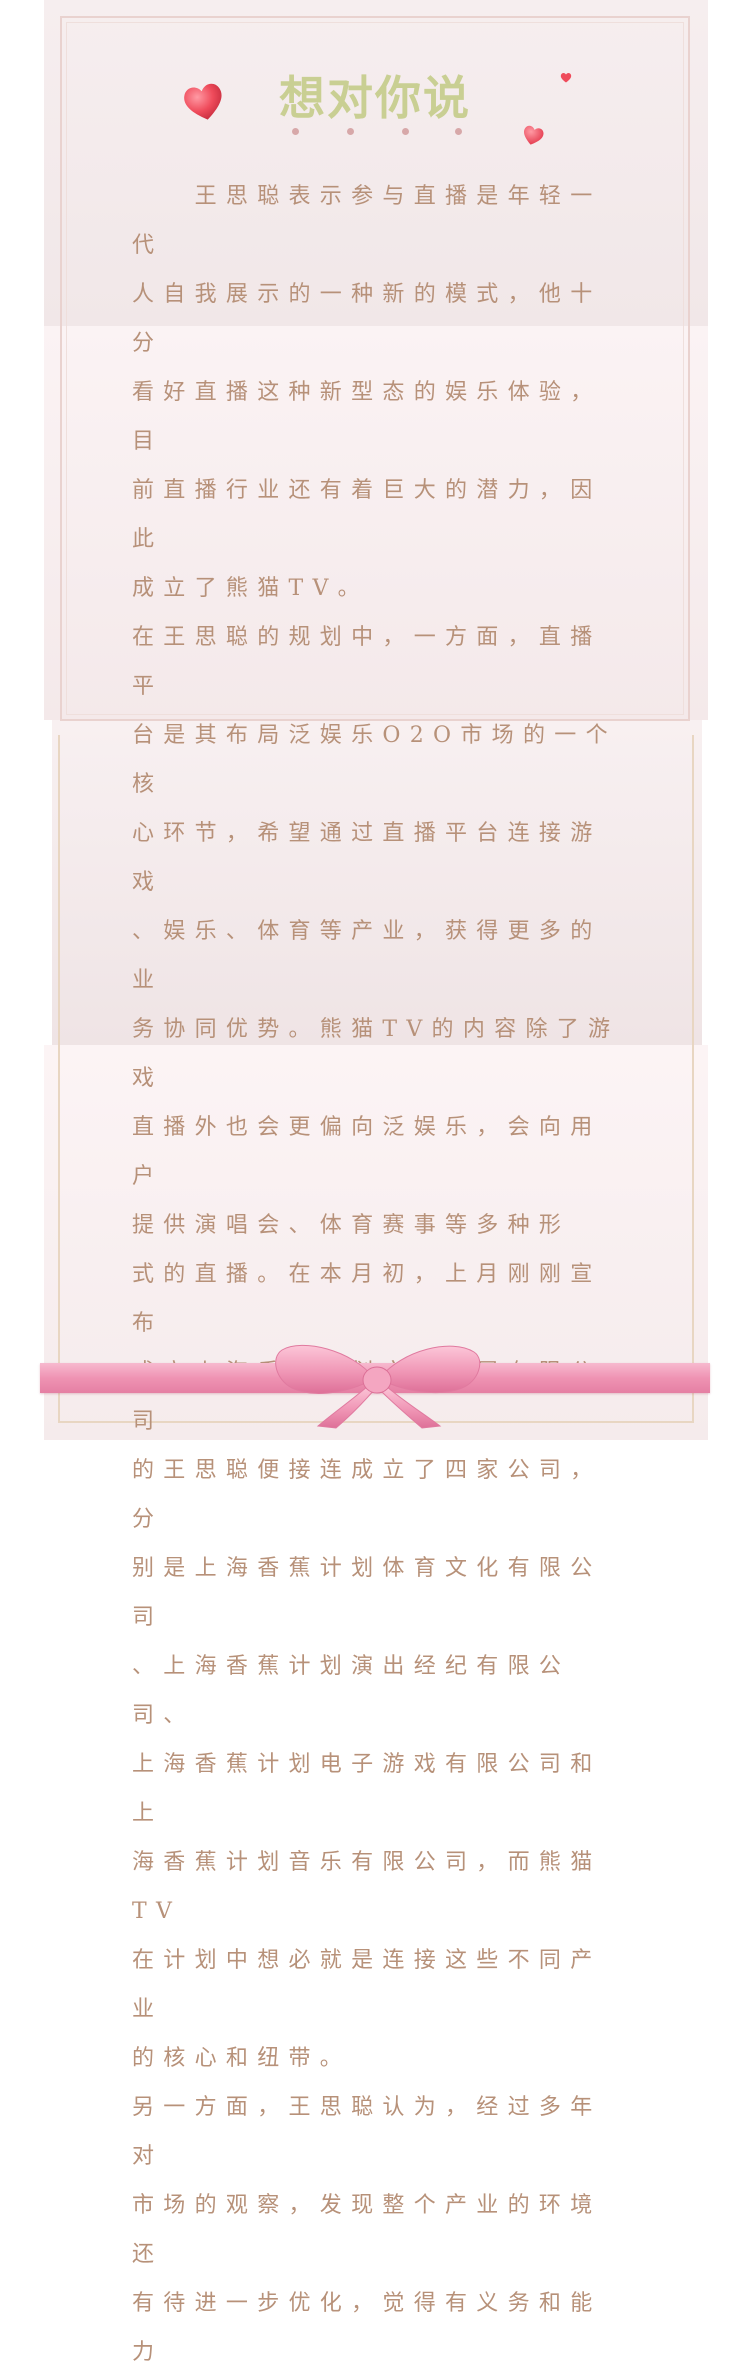  I want to click on paper-panel-third, so click(377, 882).